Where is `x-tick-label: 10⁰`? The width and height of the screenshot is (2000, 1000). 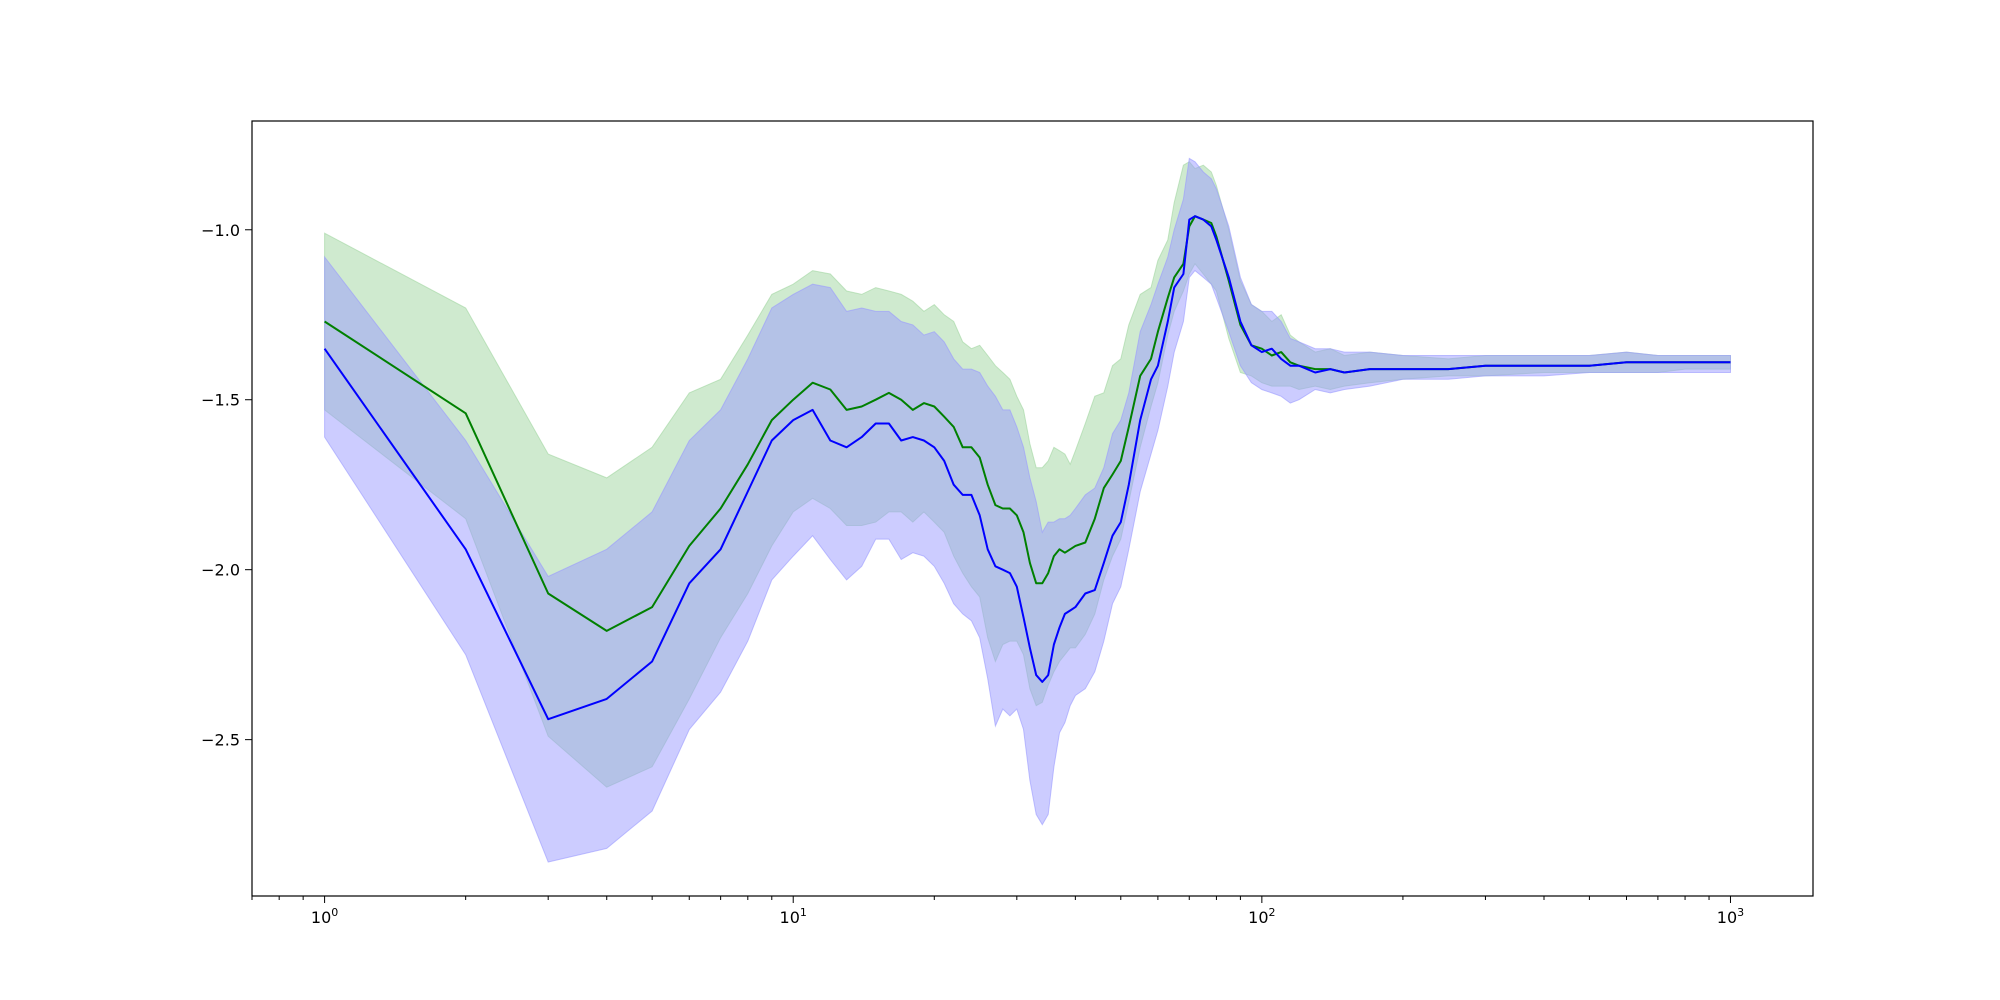 x-tick-label: 10⁰ is located at coordinates (324, 916).